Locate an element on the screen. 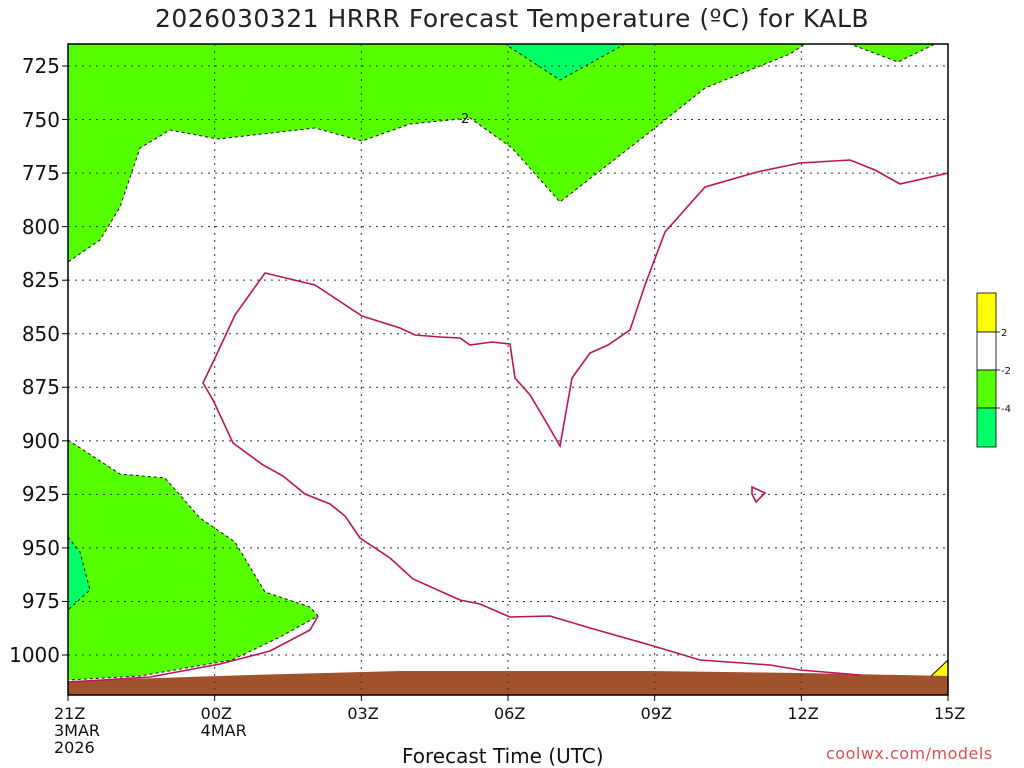 This screenshot has height=768, width=1024. y-tick-label: 925 is located at coordinates (40, 494).